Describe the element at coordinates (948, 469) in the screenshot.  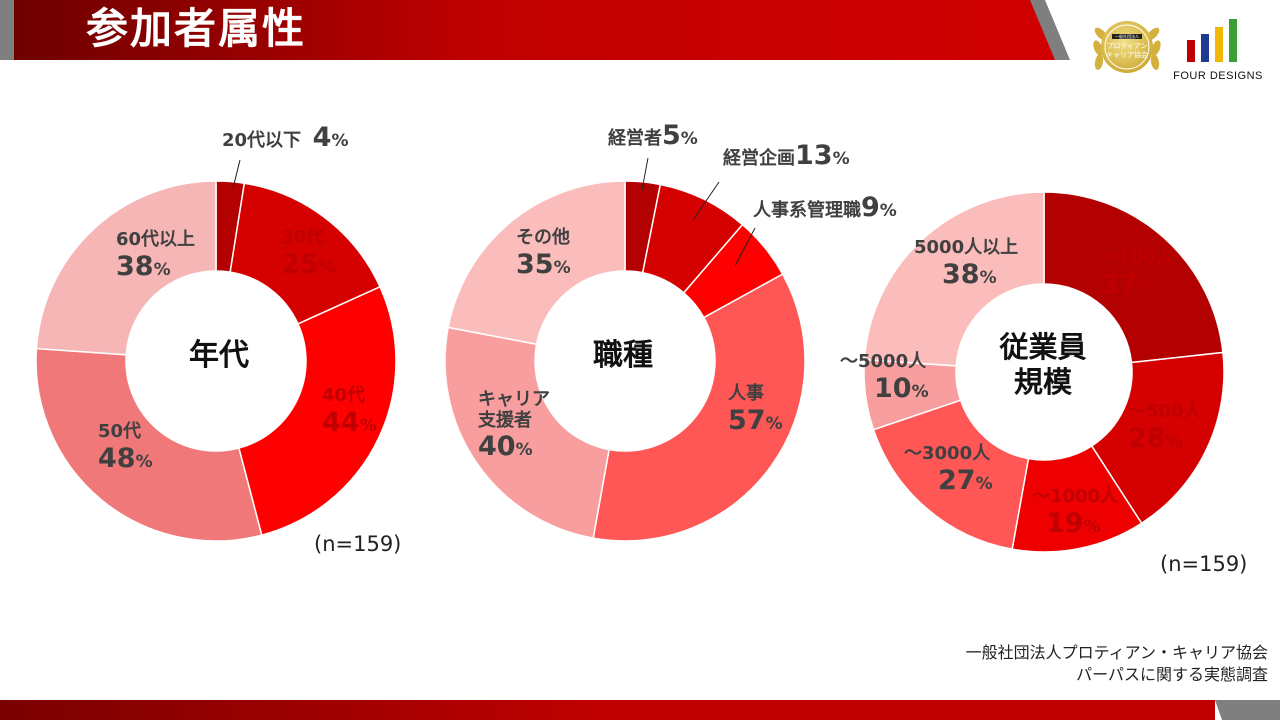
I see `label-under-3000: ～3000人 27%` at that location.